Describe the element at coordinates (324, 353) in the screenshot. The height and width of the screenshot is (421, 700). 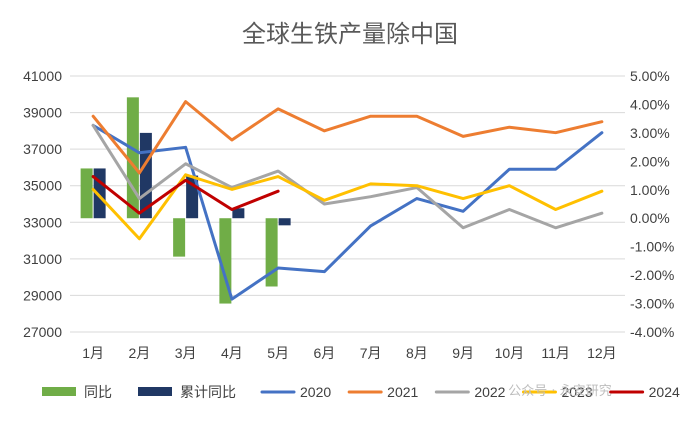
I see `x-tick-label: 6月` at that location.